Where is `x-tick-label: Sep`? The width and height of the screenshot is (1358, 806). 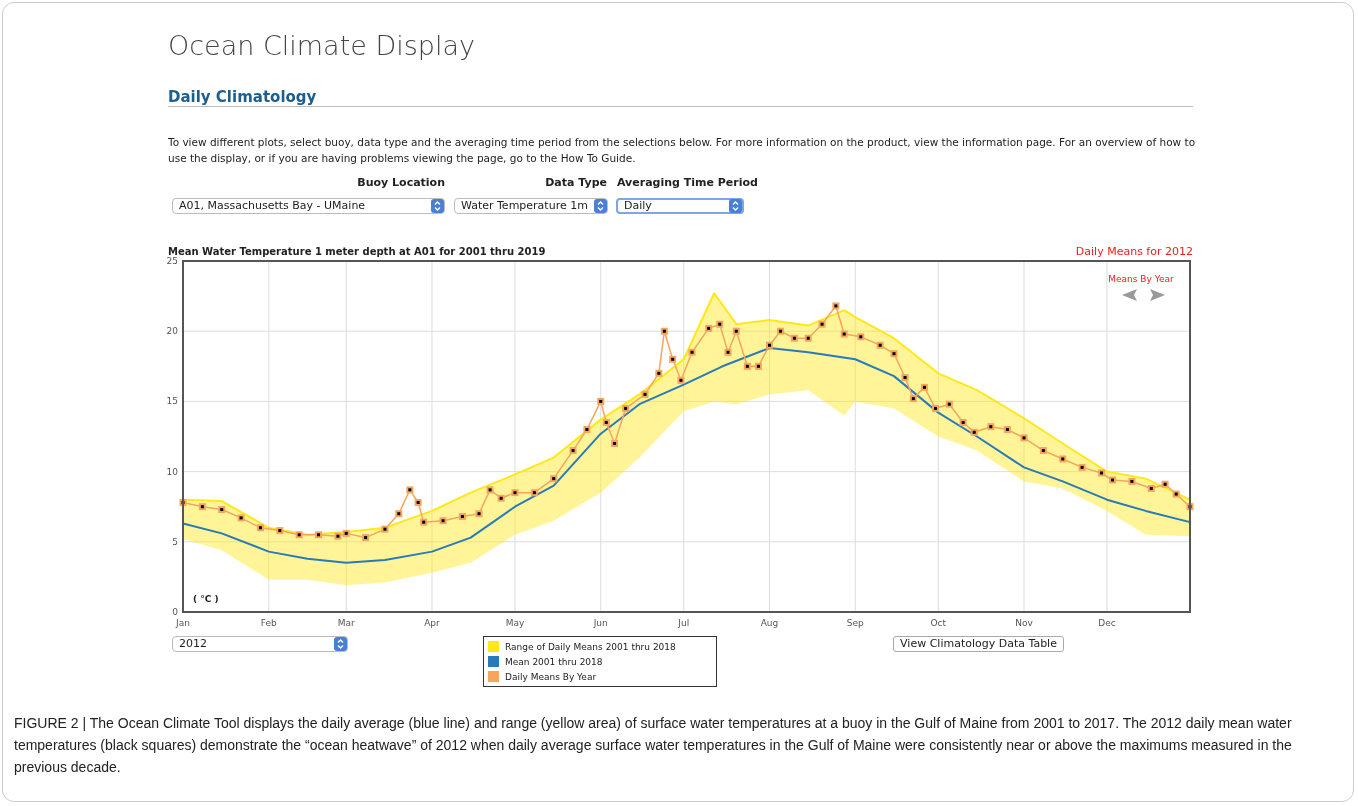 x-tick-label: Sep is located at coordinates (855, 623).